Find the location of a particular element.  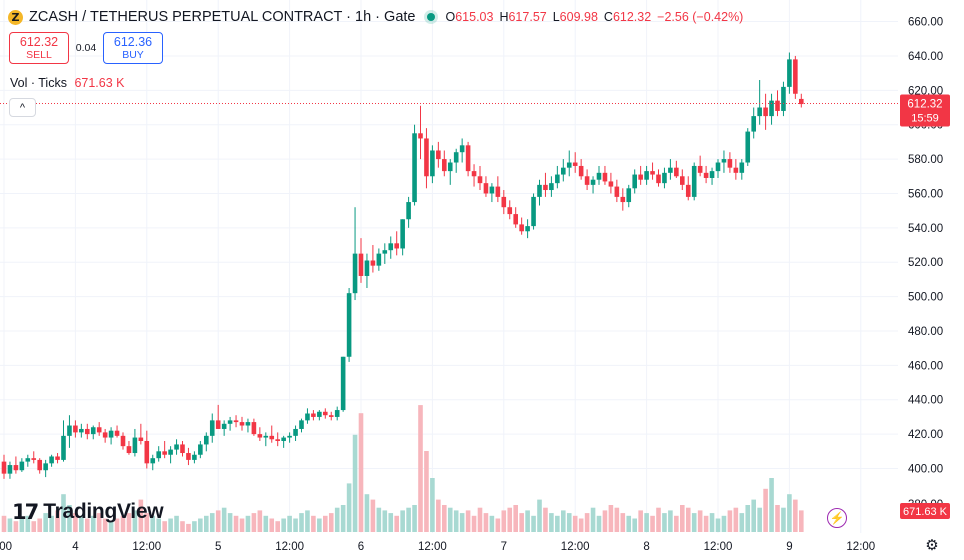

lightning-icon: ⚡ is located at coordinates (837, 518).